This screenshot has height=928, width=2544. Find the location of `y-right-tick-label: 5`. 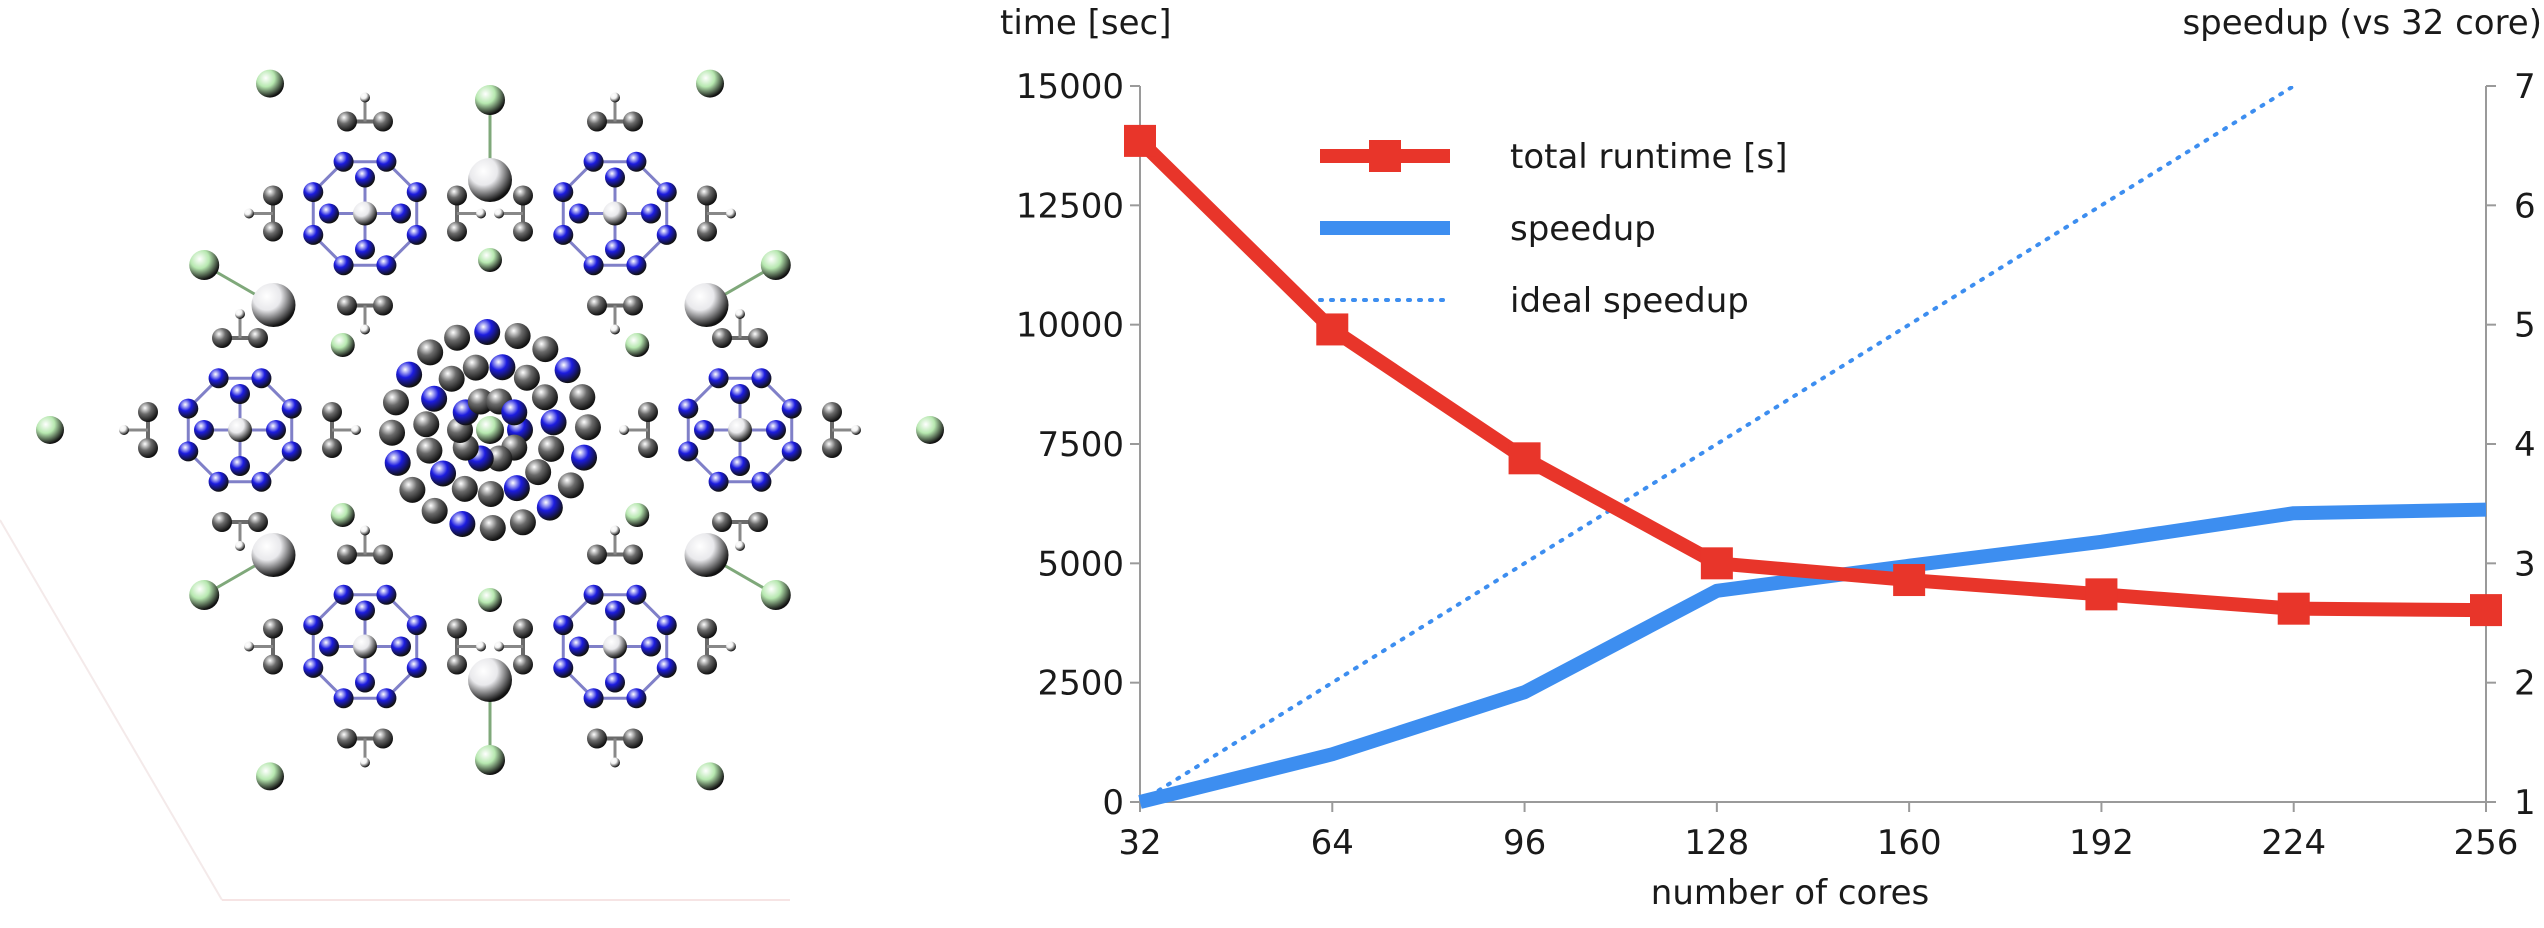

y-right-tick-label: 5 is located at coordinates (2525, 326).